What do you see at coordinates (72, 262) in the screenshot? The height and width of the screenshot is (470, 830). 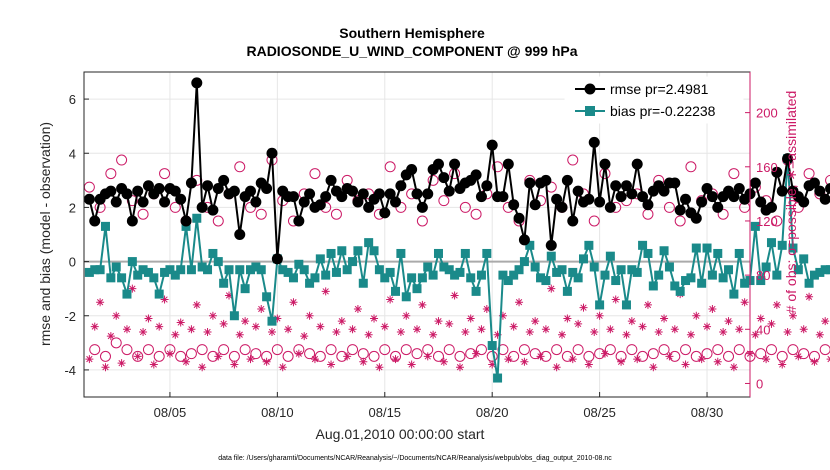 I see `y-tick-label: 0` at bounding box center [72, 262].